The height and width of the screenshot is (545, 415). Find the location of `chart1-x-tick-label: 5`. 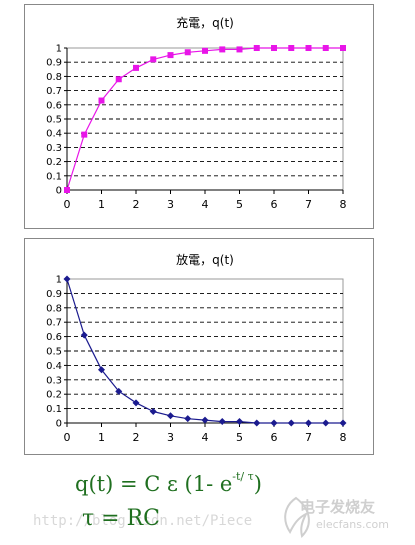

chart1-x-tick-label: 5 is located at coordinates (239, 204).